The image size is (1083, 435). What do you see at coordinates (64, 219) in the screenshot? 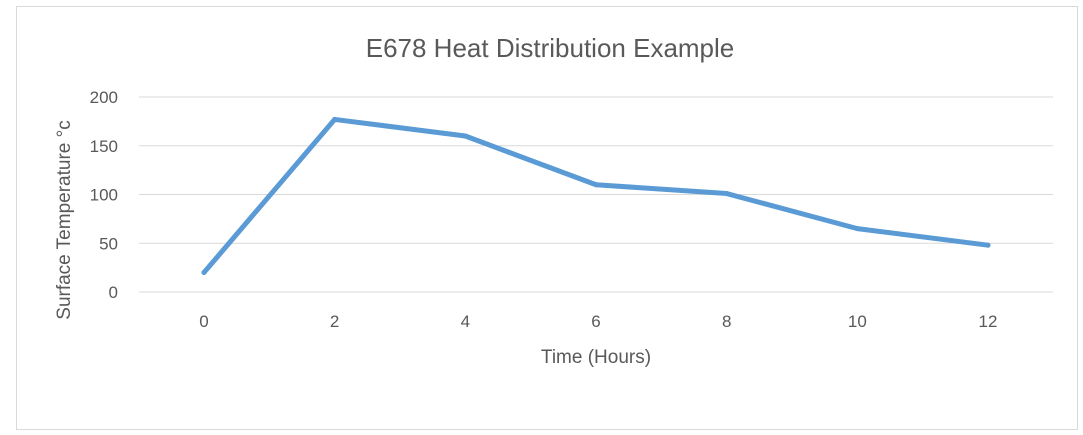
I see `y-axis-title: Surface Temperature °c` at bounding box center [64, 219].